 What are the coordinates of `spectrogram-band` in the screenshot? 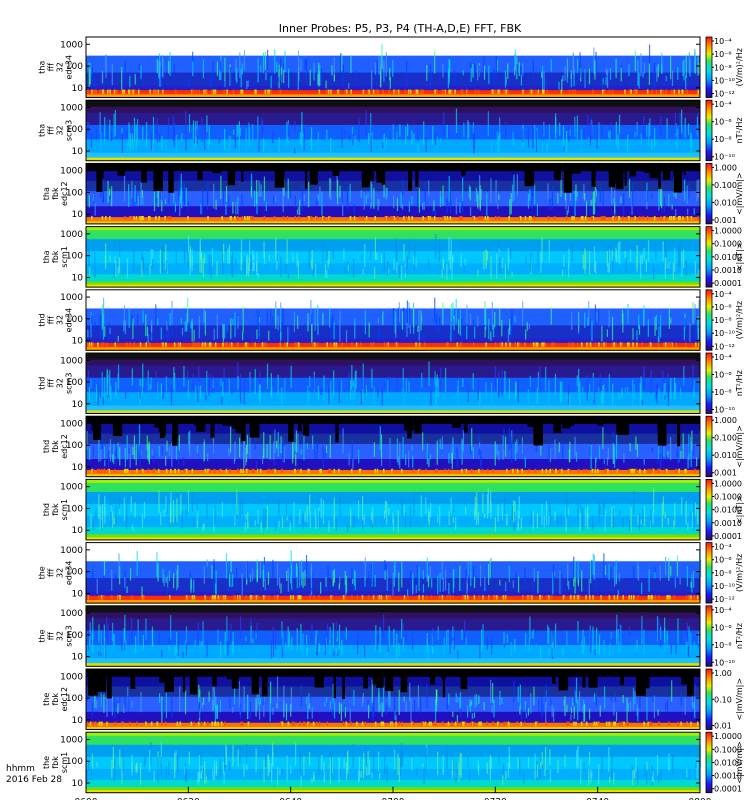 It's located at (393, 691).